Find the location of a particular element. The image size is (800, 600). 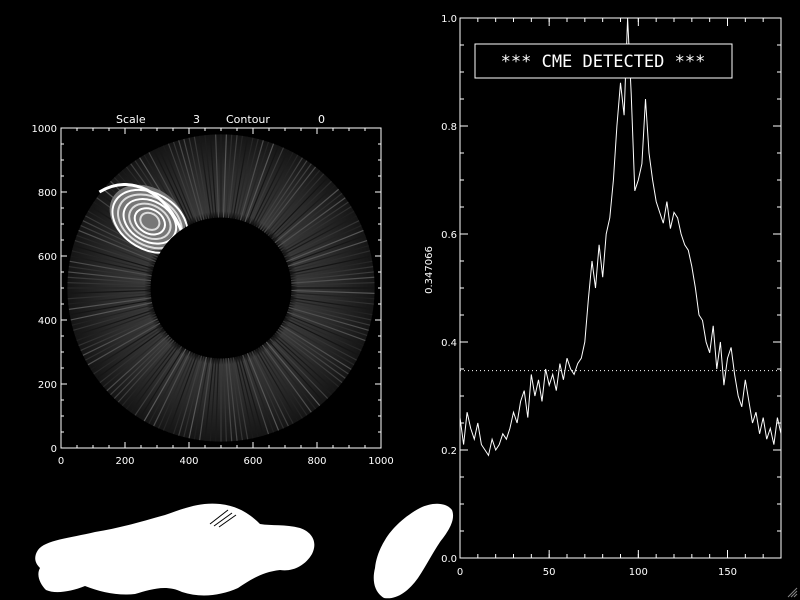

right-x-tick-label: 100 is located at coordinates (638, 572).